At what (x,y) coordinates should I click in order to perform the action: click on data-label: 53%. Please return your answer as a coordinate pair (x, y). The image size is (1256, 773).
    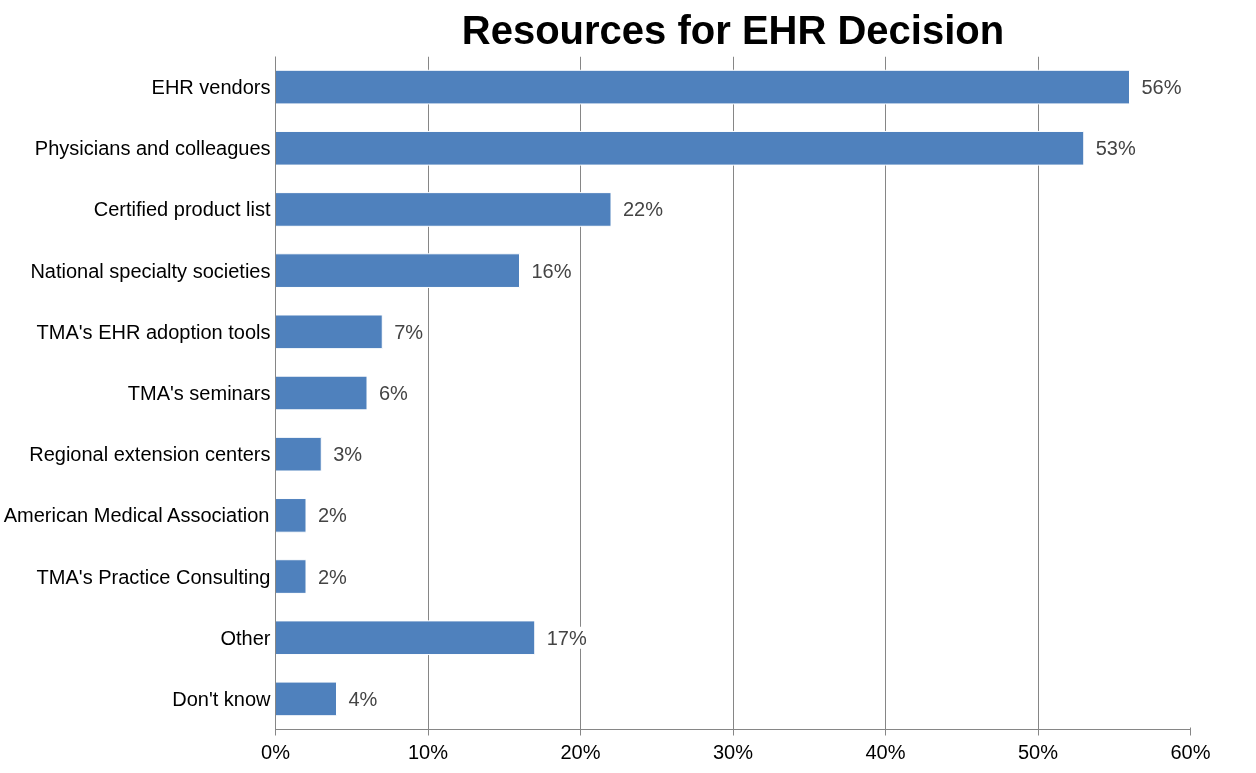
    Looking at the image, I should click on (1115, 148).